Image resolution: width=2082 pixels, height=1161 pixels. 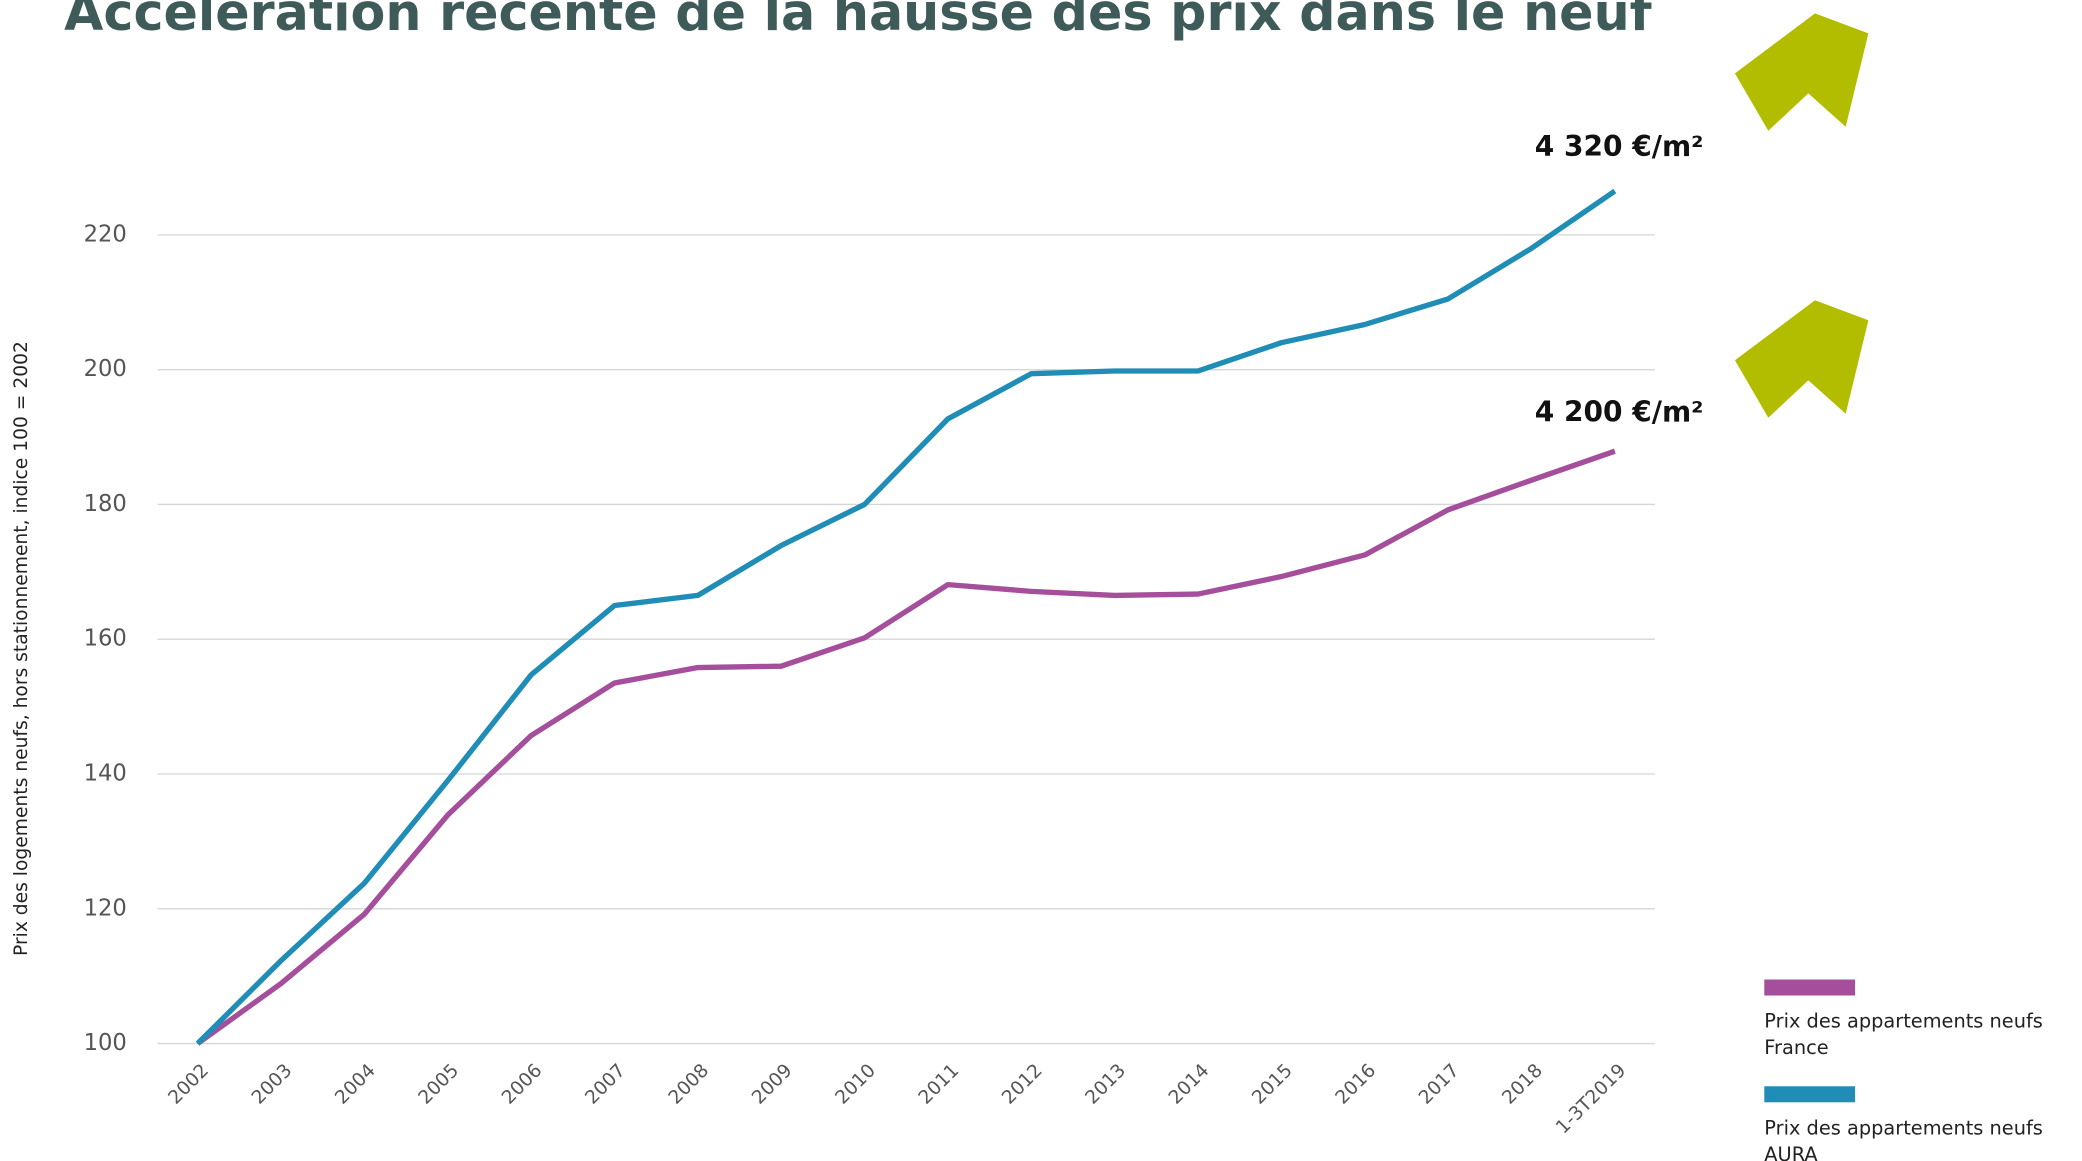 I want to click on x-tick-label: 2012, so click(x=1022, y=1084).